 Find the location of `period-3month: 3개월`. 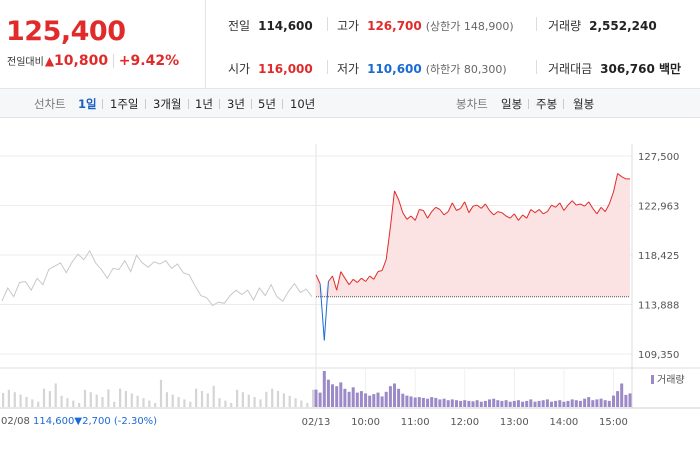

period-3month: 3개월 is located at coordinates (167, 104).